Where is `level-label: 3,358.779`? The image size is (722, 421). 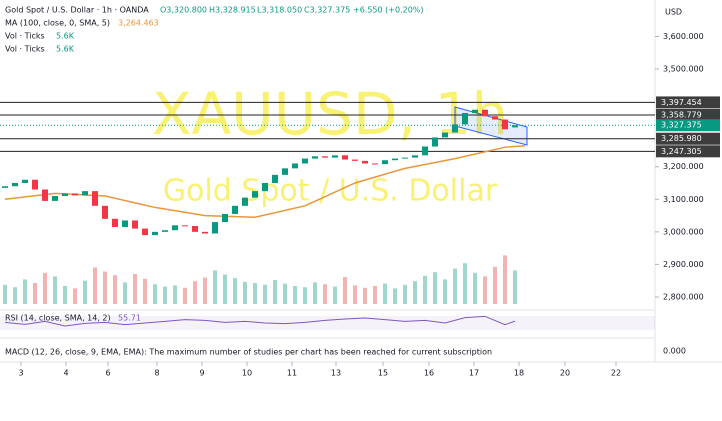 level-label: 3,358.779 is located at coordinates (681, 115).